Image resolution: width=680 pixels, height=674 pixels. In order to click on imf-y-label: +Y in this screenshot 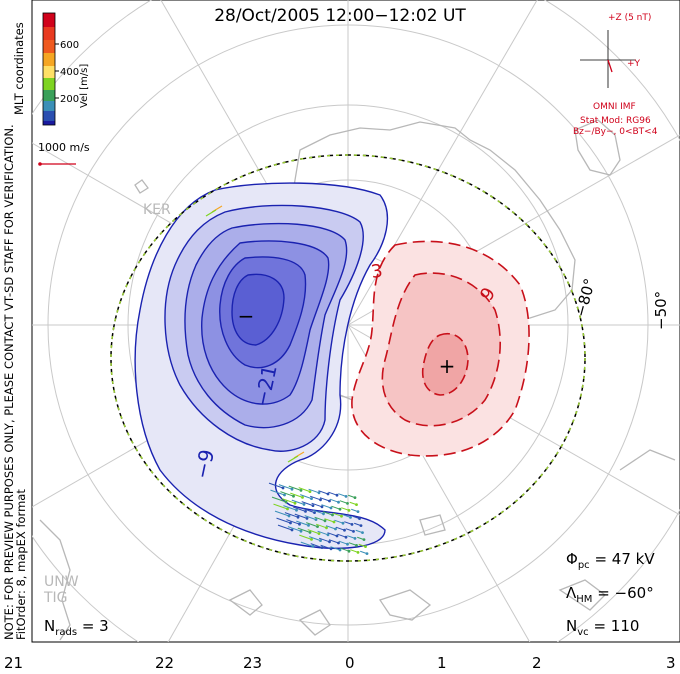, I will do `click(634, 64)`.